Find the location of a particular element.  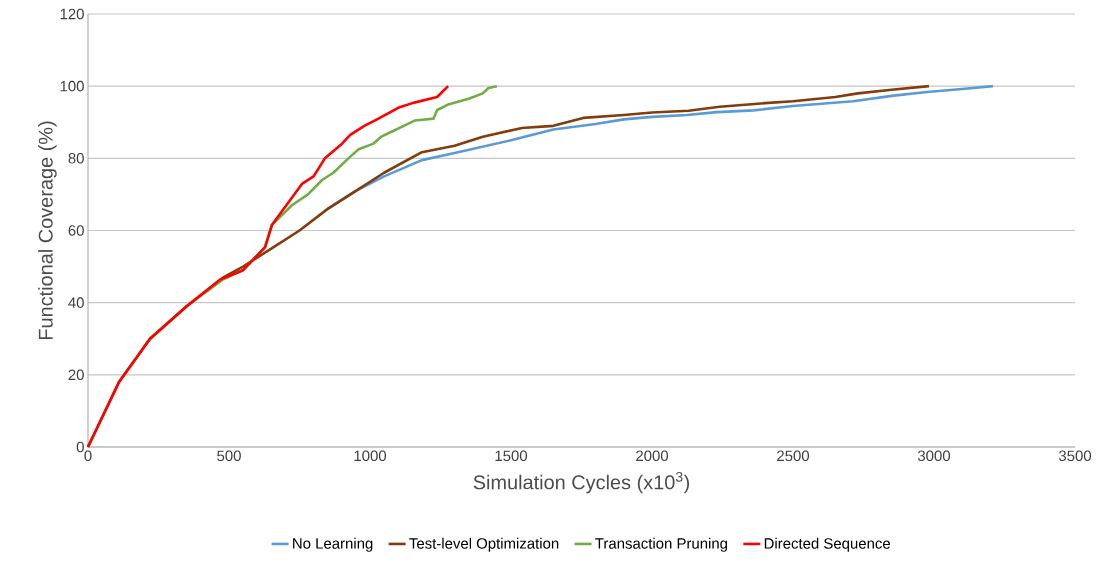

x-tick-label: 1000 is located at coordinates (370, 456).